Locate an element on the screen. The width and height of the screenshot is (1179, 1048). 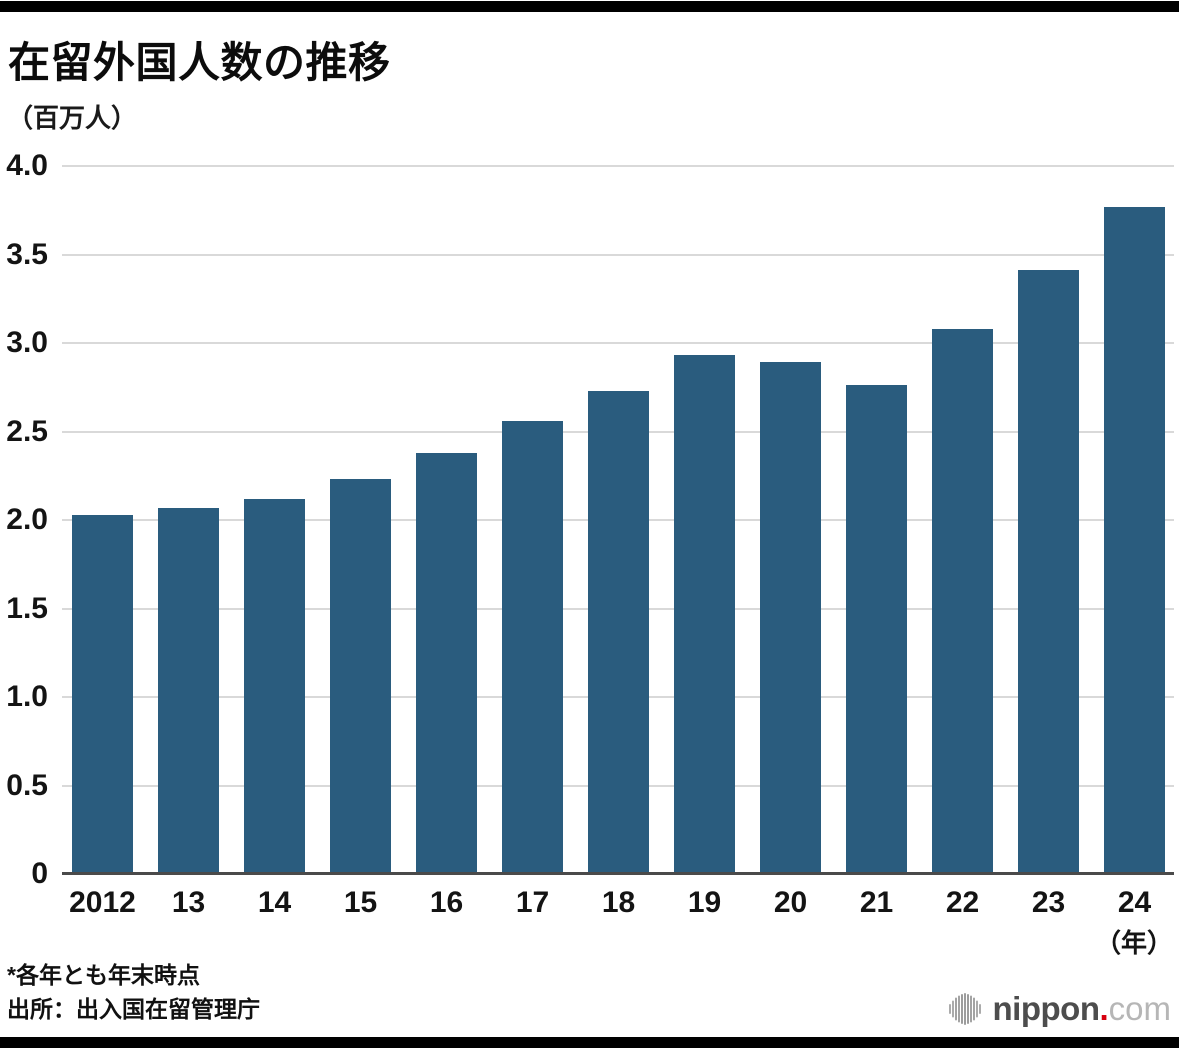
top-border-bar is located at coordinates (589, 6).